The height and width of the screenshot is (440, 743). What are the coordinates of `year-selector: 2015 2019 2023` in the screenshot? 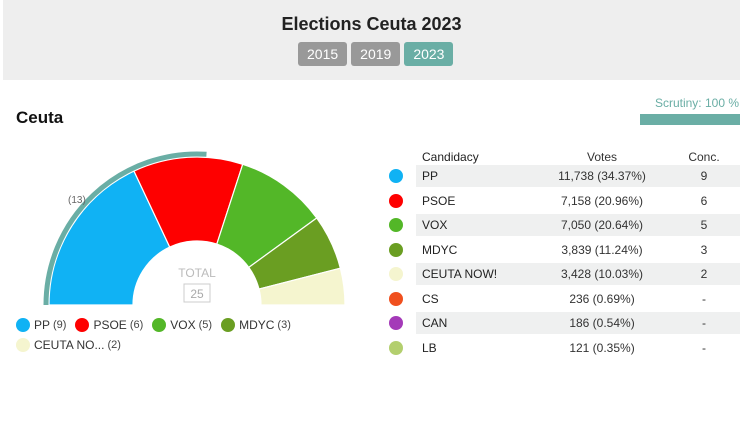 It's located at (376, 54).